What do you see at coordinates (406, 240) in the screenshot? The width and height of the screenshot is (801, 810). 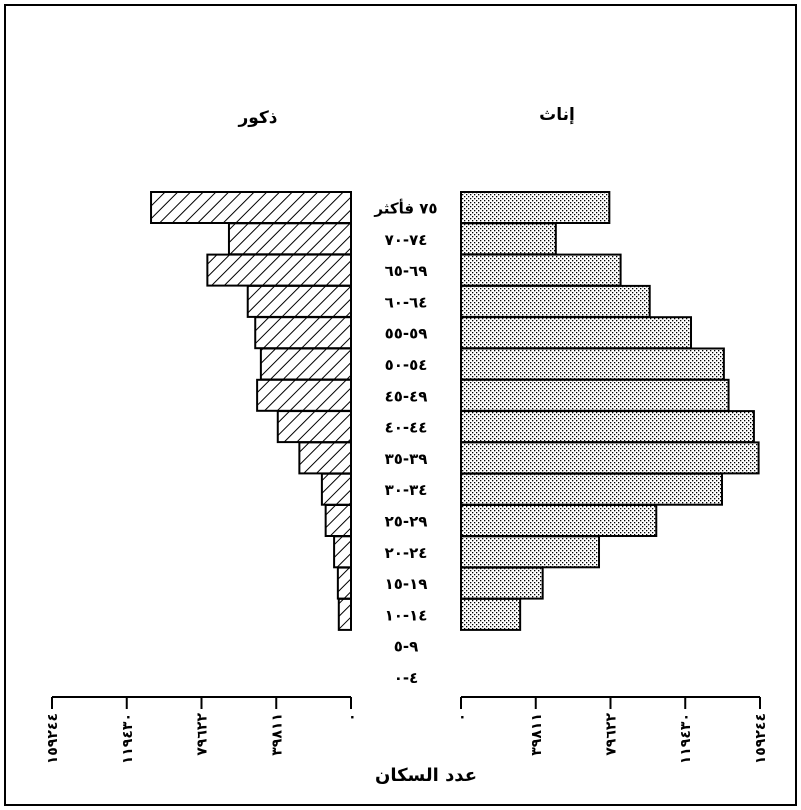 I see `age-group-label: ٧٤-٧٠` at bounding box center [406, 240].